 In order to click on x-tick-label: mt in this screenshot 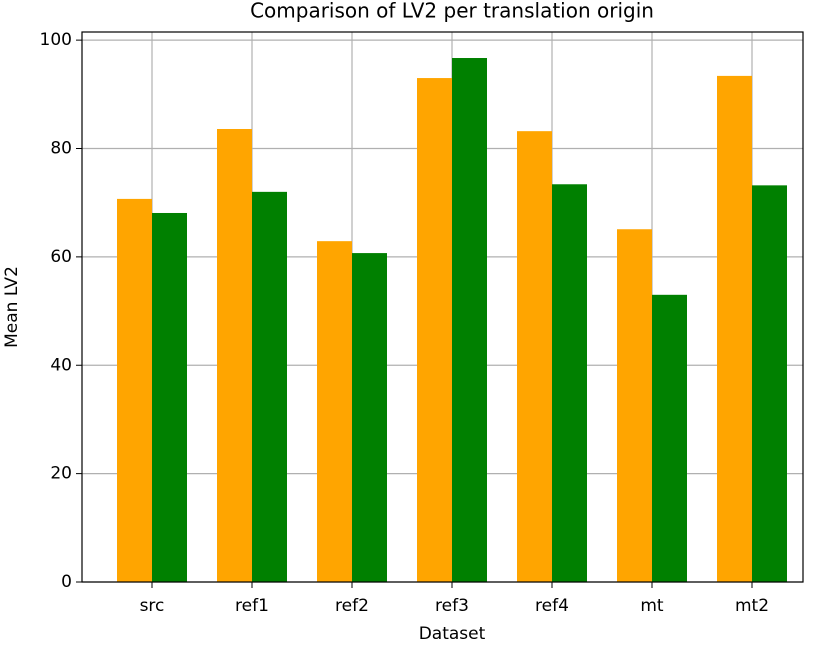, I will do `click(652, 606)`.